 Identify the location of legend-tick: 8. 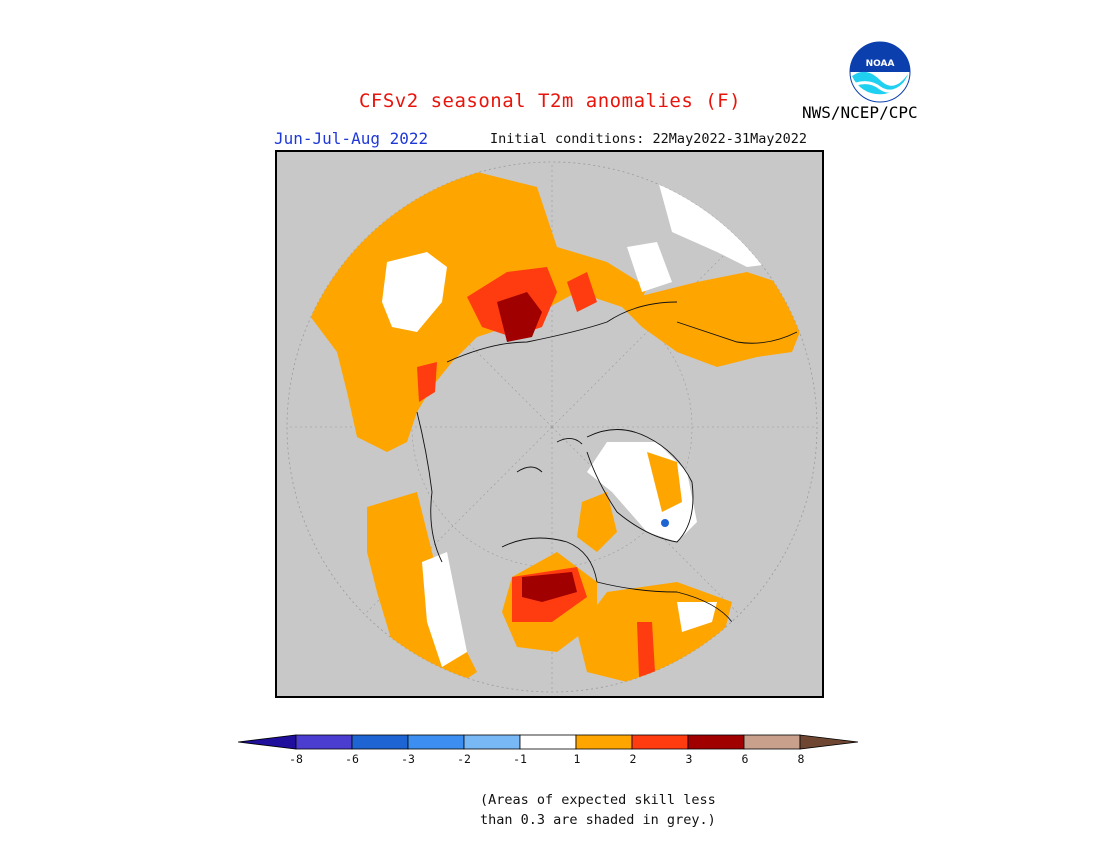
(801, 759).